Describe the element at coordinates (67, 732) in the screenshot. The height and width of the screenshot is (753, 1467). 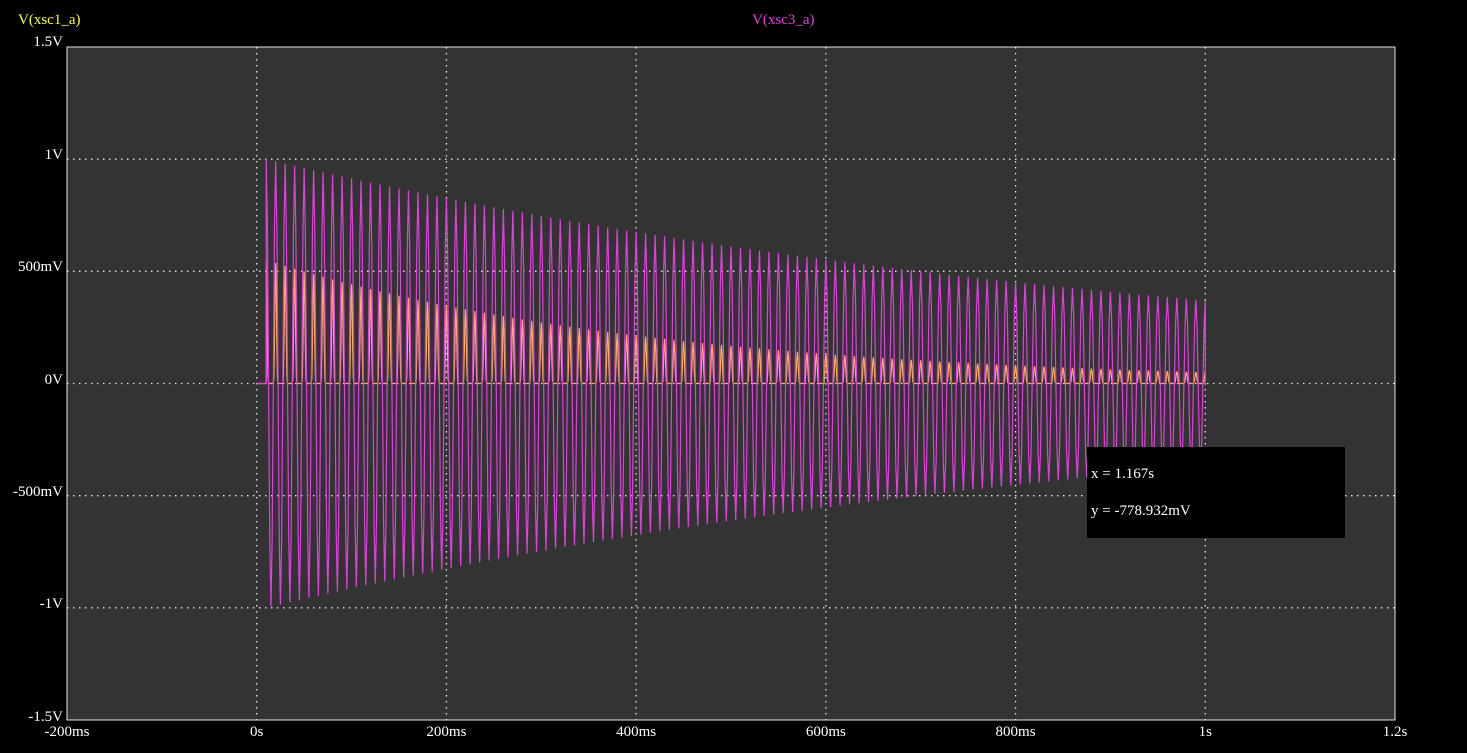
I see `x-tick-label-0: -200ms` at that location.